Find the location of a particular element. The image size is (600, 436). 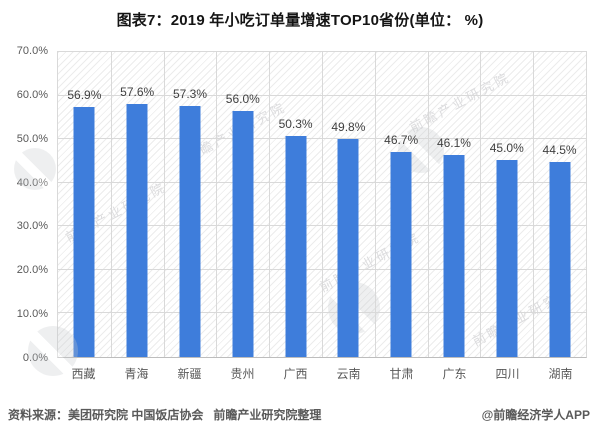

bar-甘肃 is located at coordinates (401, 254).